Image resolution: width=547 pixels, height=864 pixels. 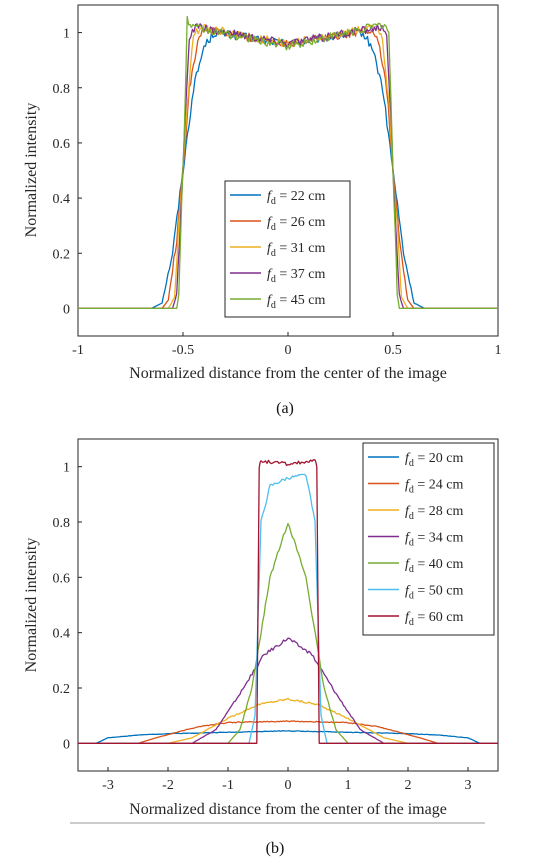 I want to click on legend-entry: fd = 28 cm, so click(x=434, y=513).